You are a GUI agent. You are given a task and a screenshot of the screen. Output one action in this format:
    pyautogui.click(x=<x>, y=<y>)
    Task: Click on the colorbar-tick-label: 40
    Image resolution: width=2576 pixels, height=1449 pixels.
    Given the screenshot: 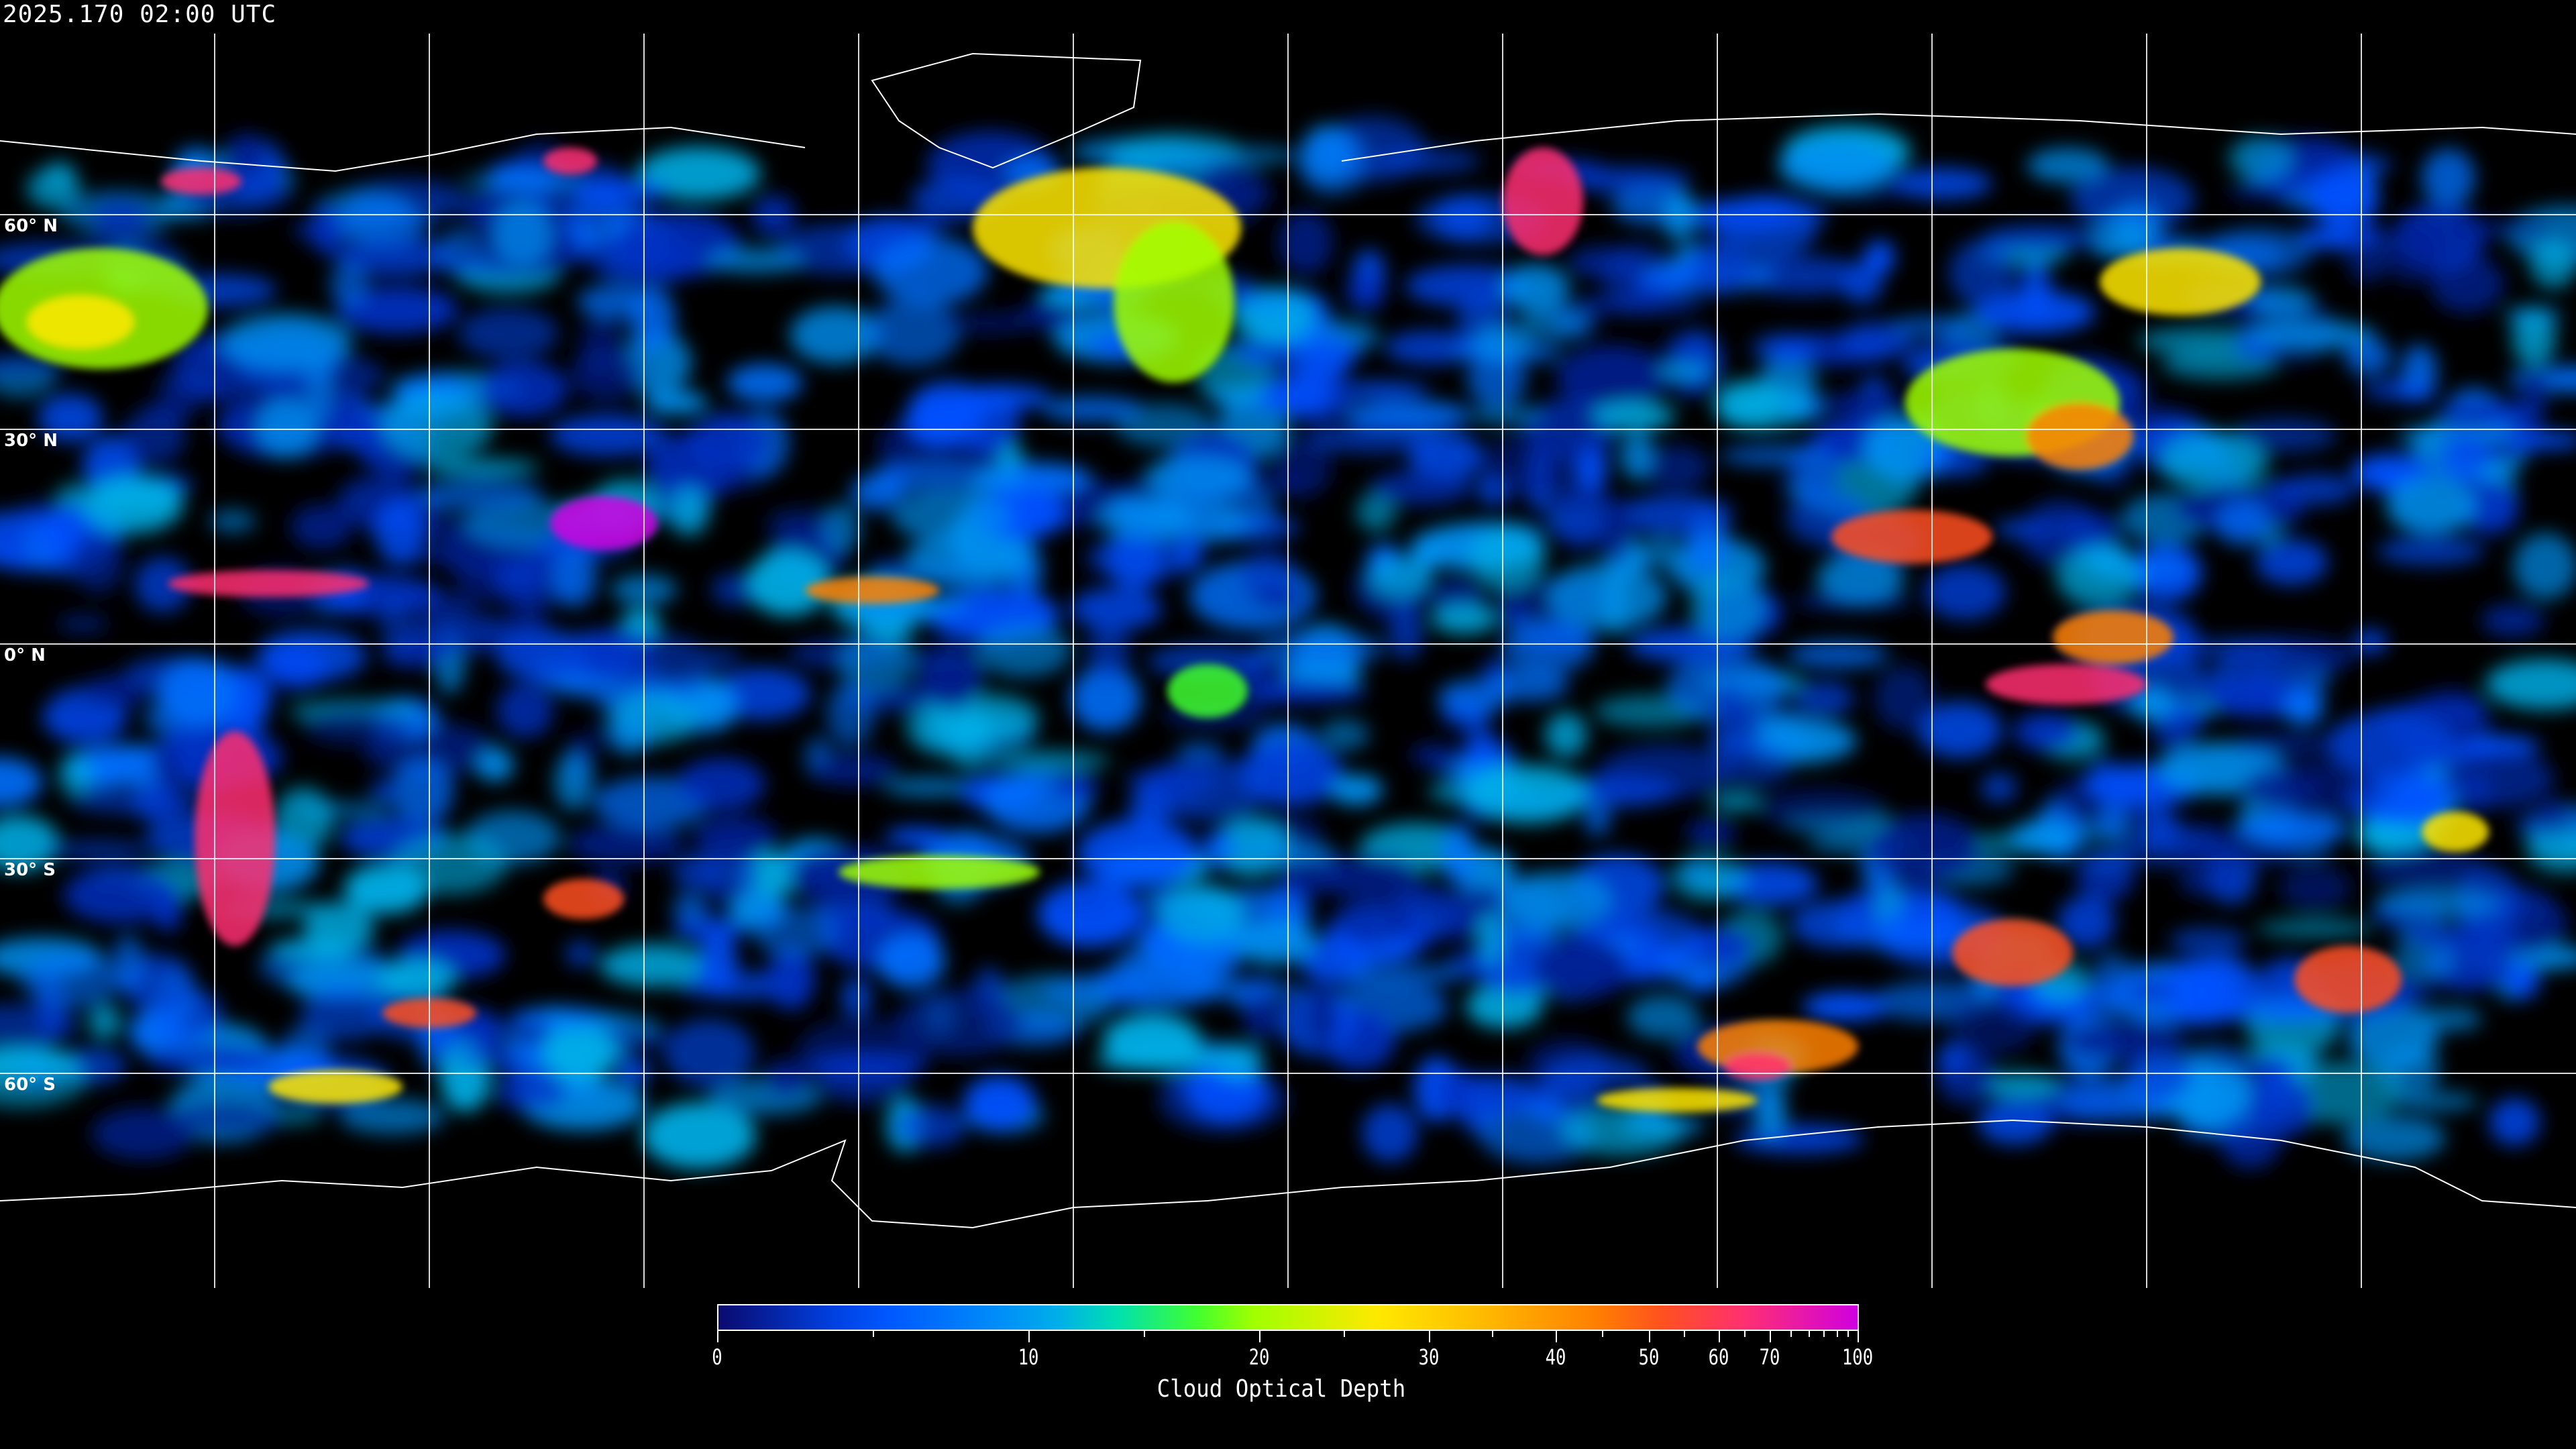 What is the action you would take?
    pyautogui.click(x=1555, y=1357)
    